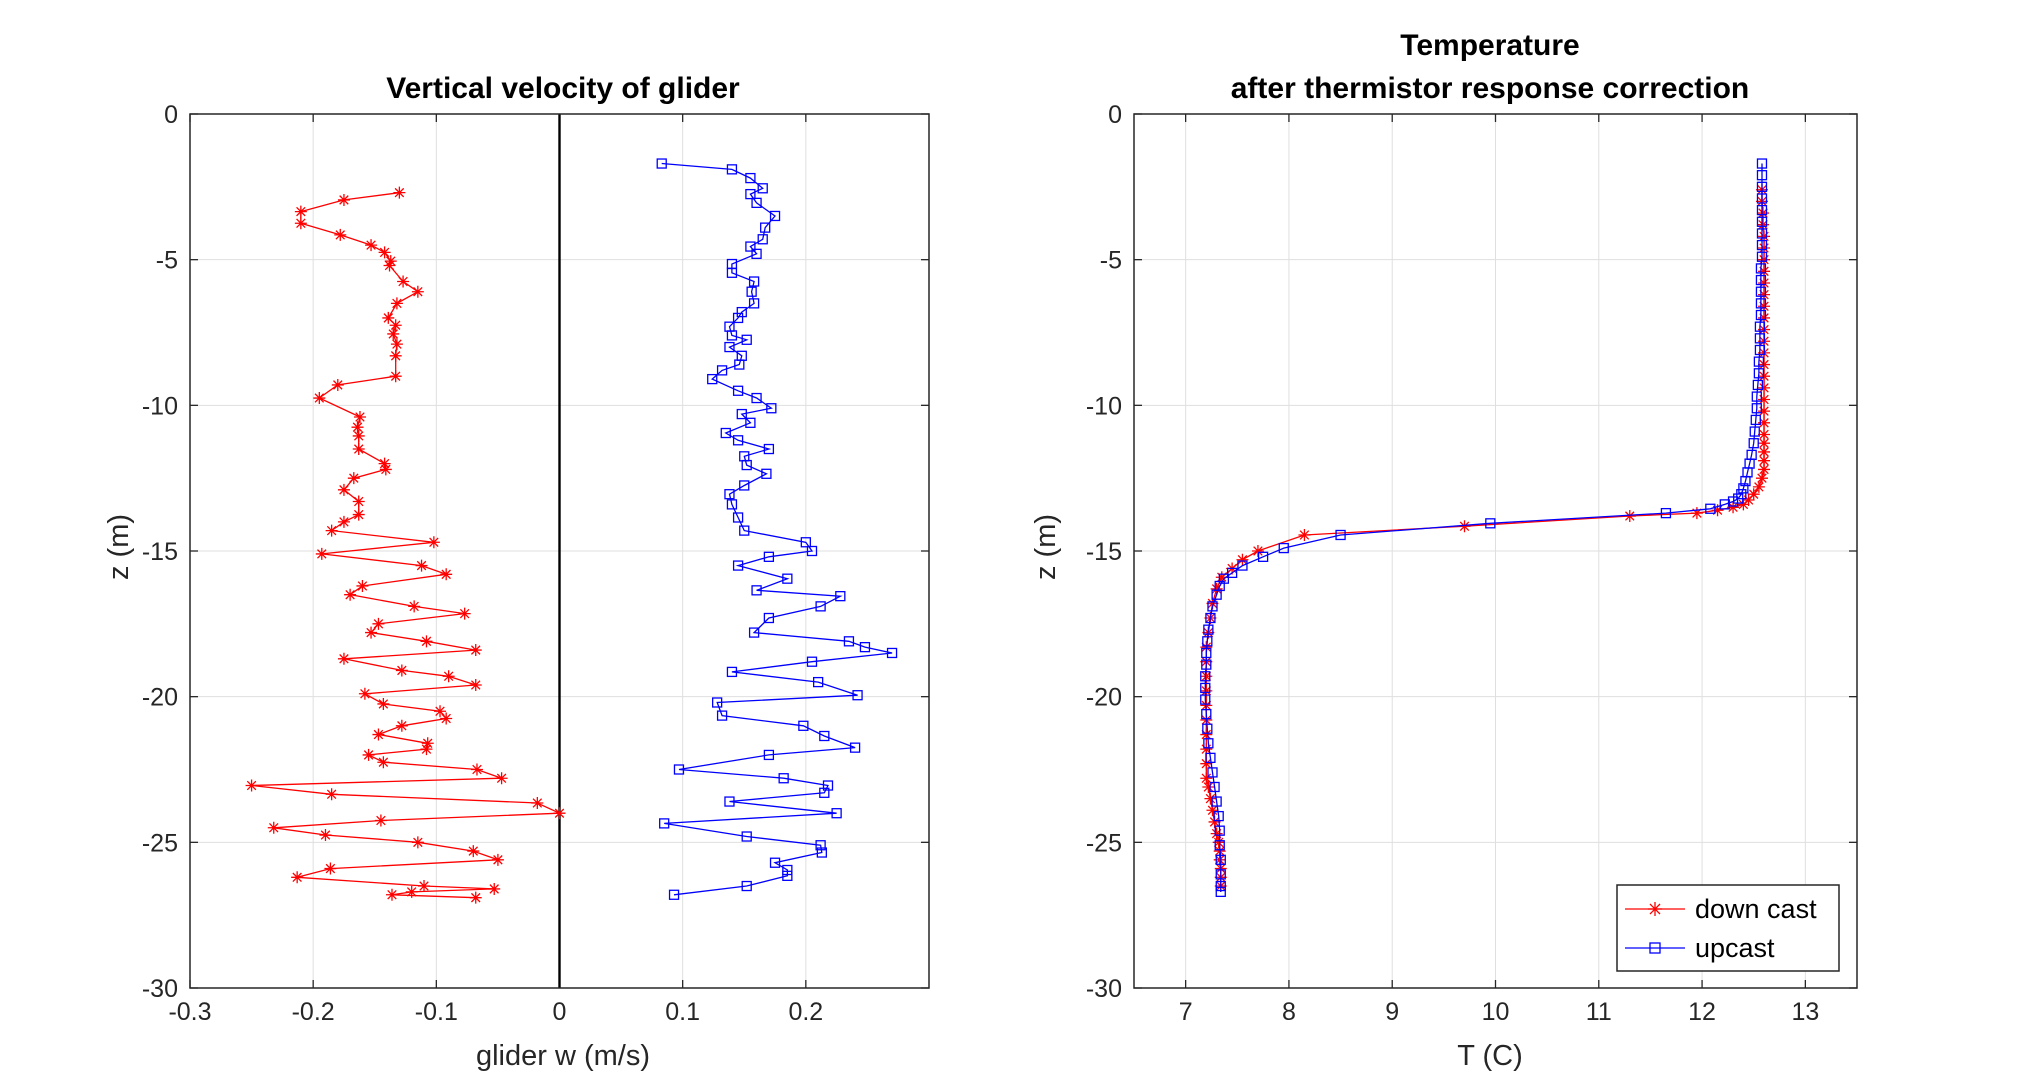  I want to click on velocity-plot-title: Vertical velocity of glider, so click(563, 88).